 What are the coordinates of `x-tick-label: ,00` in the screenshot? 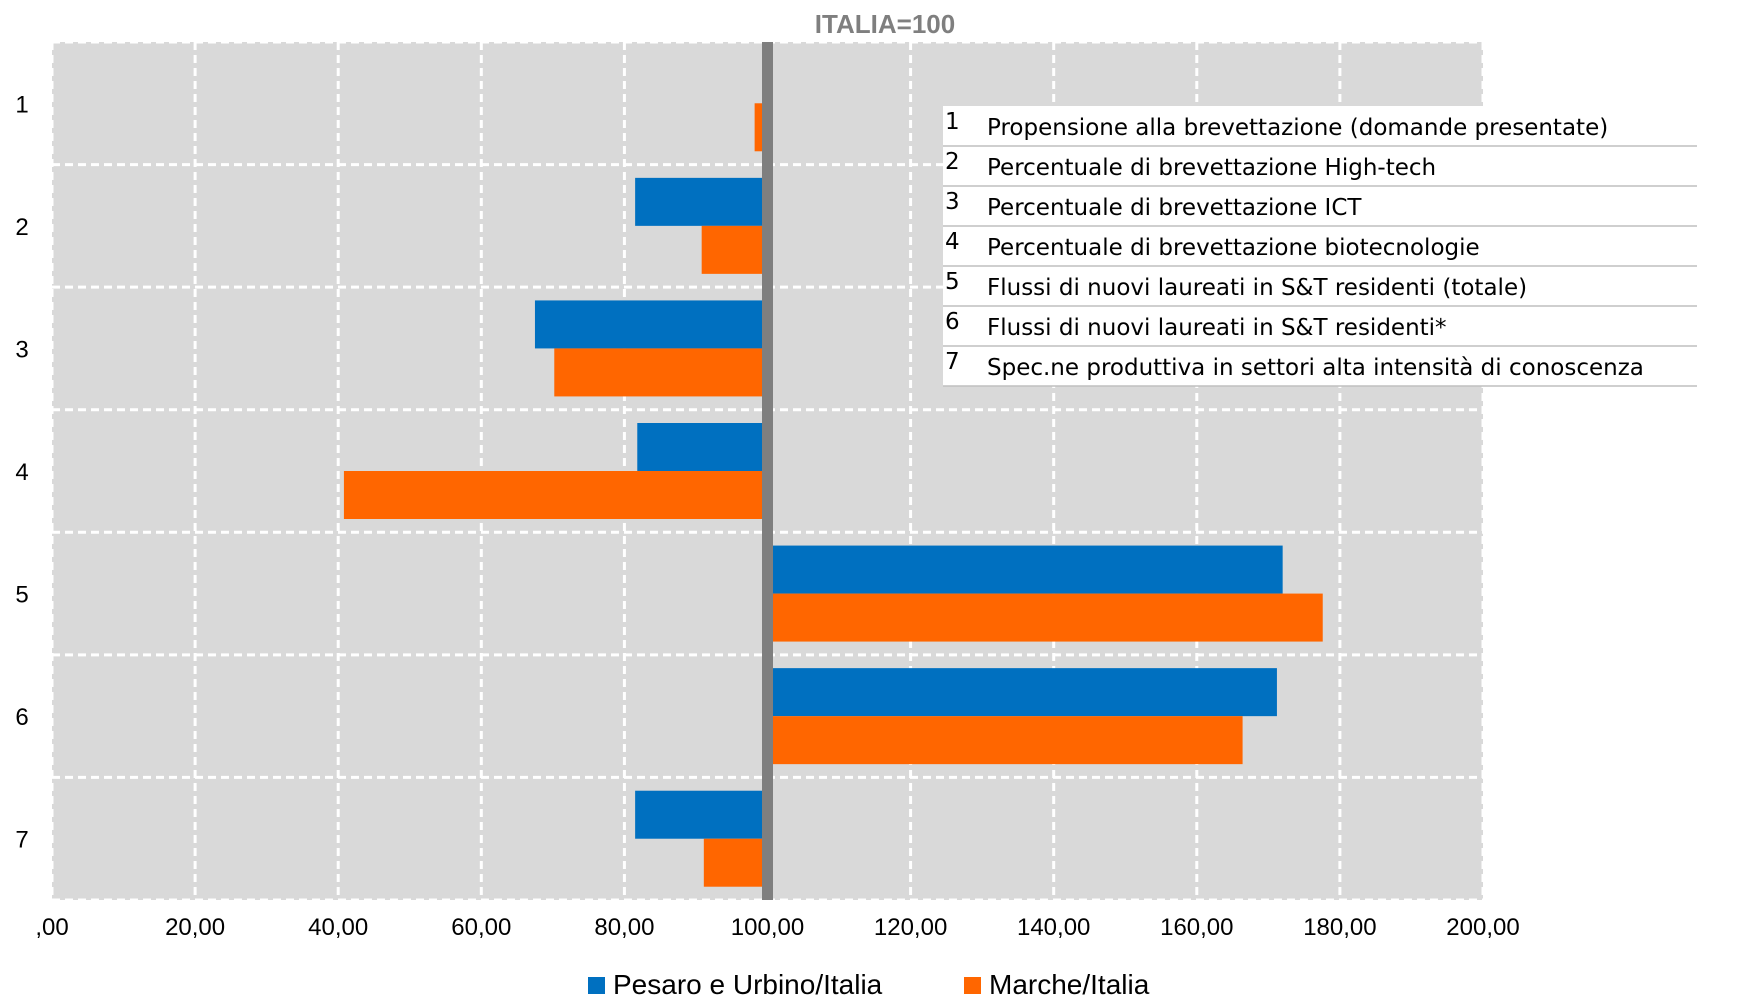 It's located at (51, 927).